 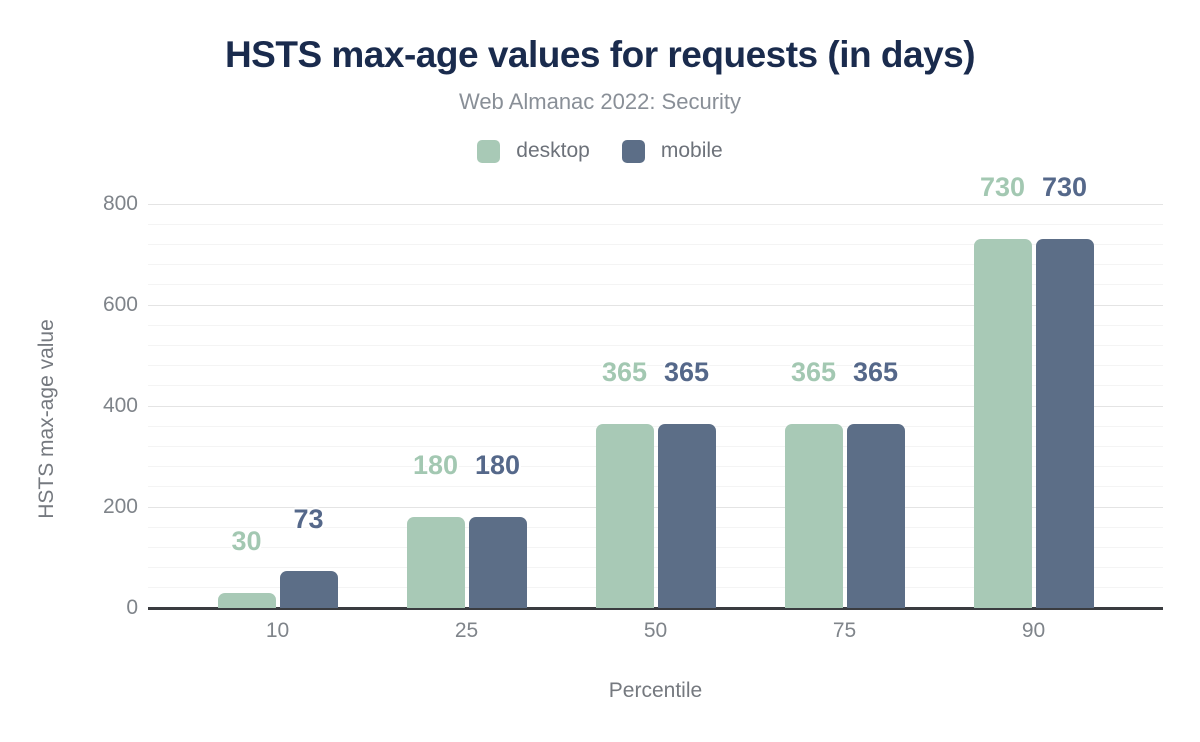 I want to click on bar-mobile-p25, so click(x=497, y=562).